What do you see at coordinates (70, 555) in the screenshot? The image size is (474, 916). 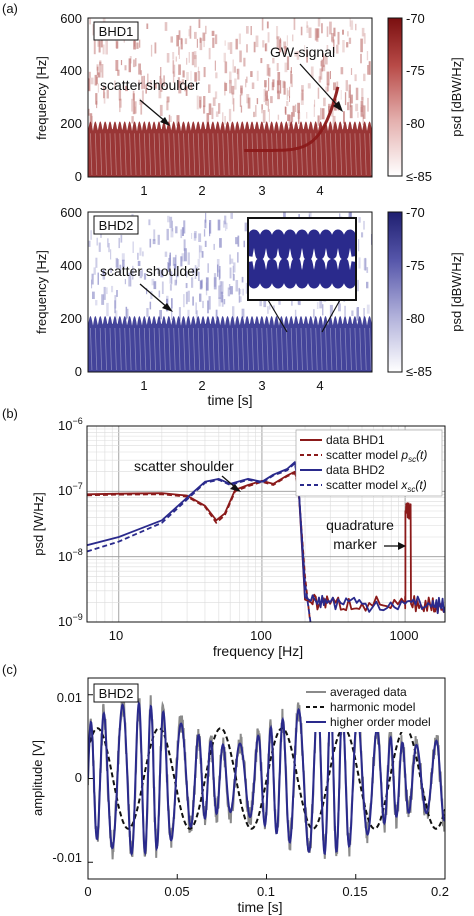 I see `psd-ytick: 10⁻⁸` at bounding box center [70, 555].